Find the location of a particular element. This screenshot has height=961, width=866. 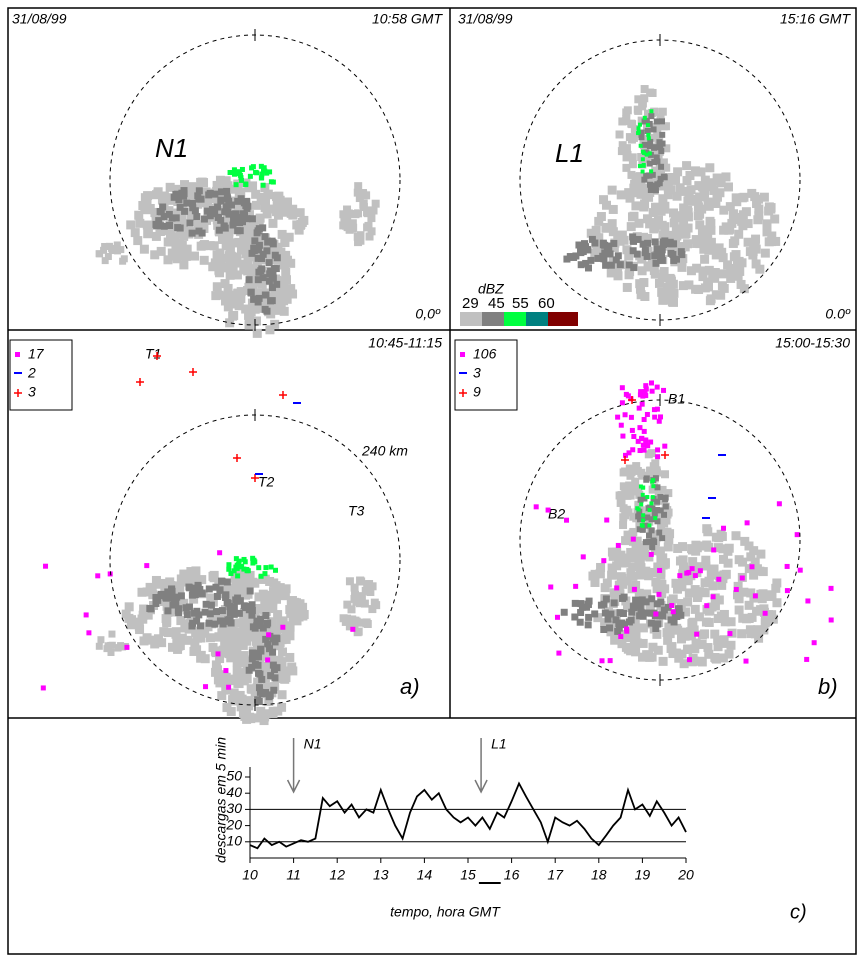

count: 17 is located at coordinates (36, 354).